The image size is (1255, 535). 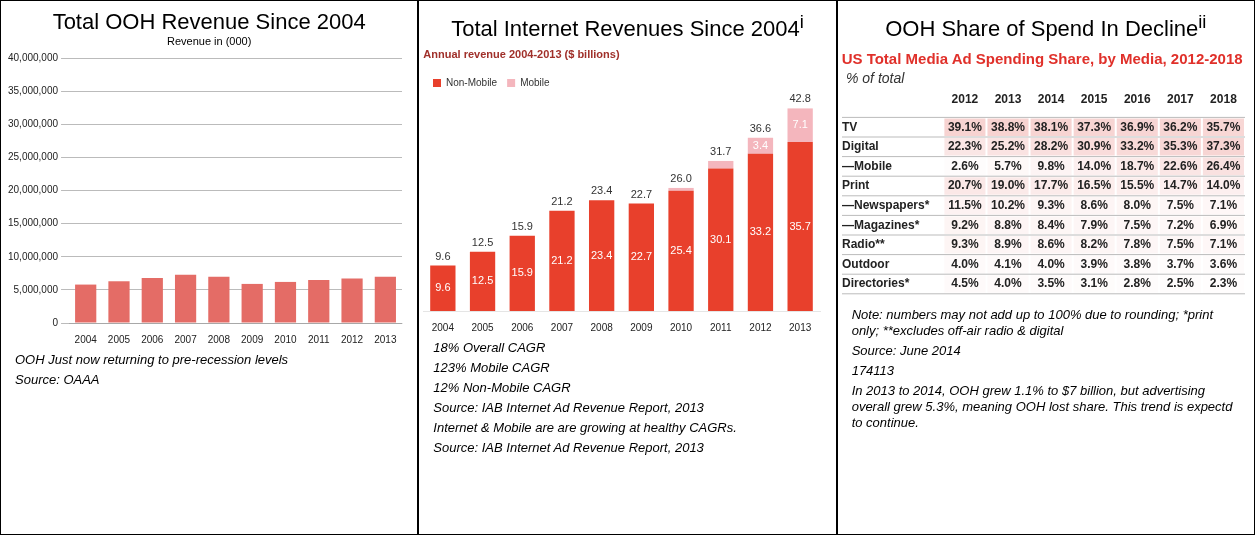 I want to click on text: 123% Mobile CAGR, so click(x=492, y=368).